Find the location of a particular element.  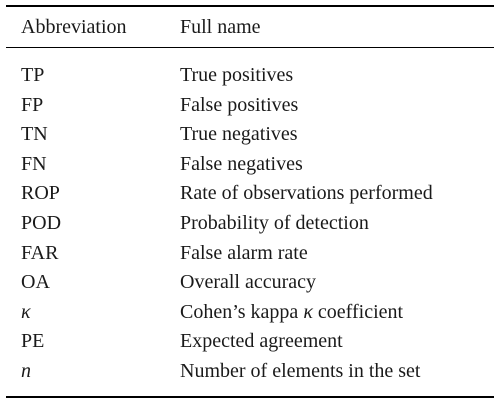

cell-abbreviation: POD is located at coordinates (41, 222).